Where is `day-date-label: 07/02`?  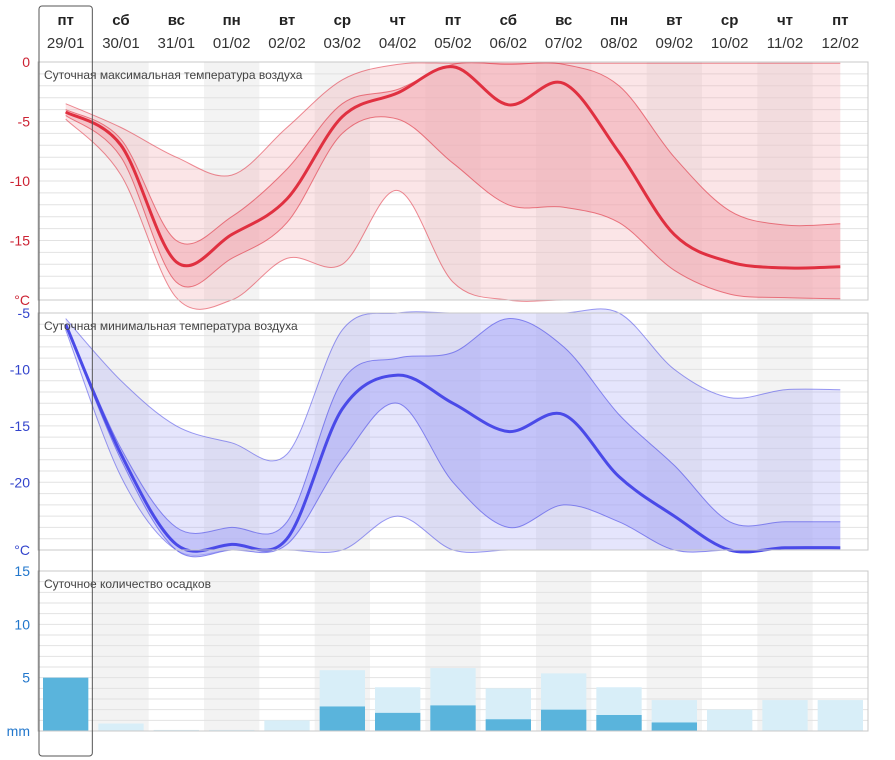
day-date-label: 07/02 is located at coordinates (564, 43).